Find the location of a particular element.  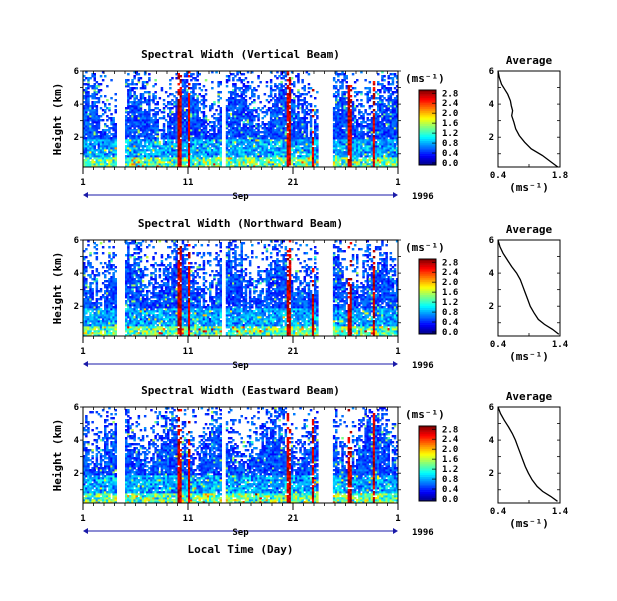

panel-title: Spectral Width (Vertical Beam) is located at coordinates (240, 54).